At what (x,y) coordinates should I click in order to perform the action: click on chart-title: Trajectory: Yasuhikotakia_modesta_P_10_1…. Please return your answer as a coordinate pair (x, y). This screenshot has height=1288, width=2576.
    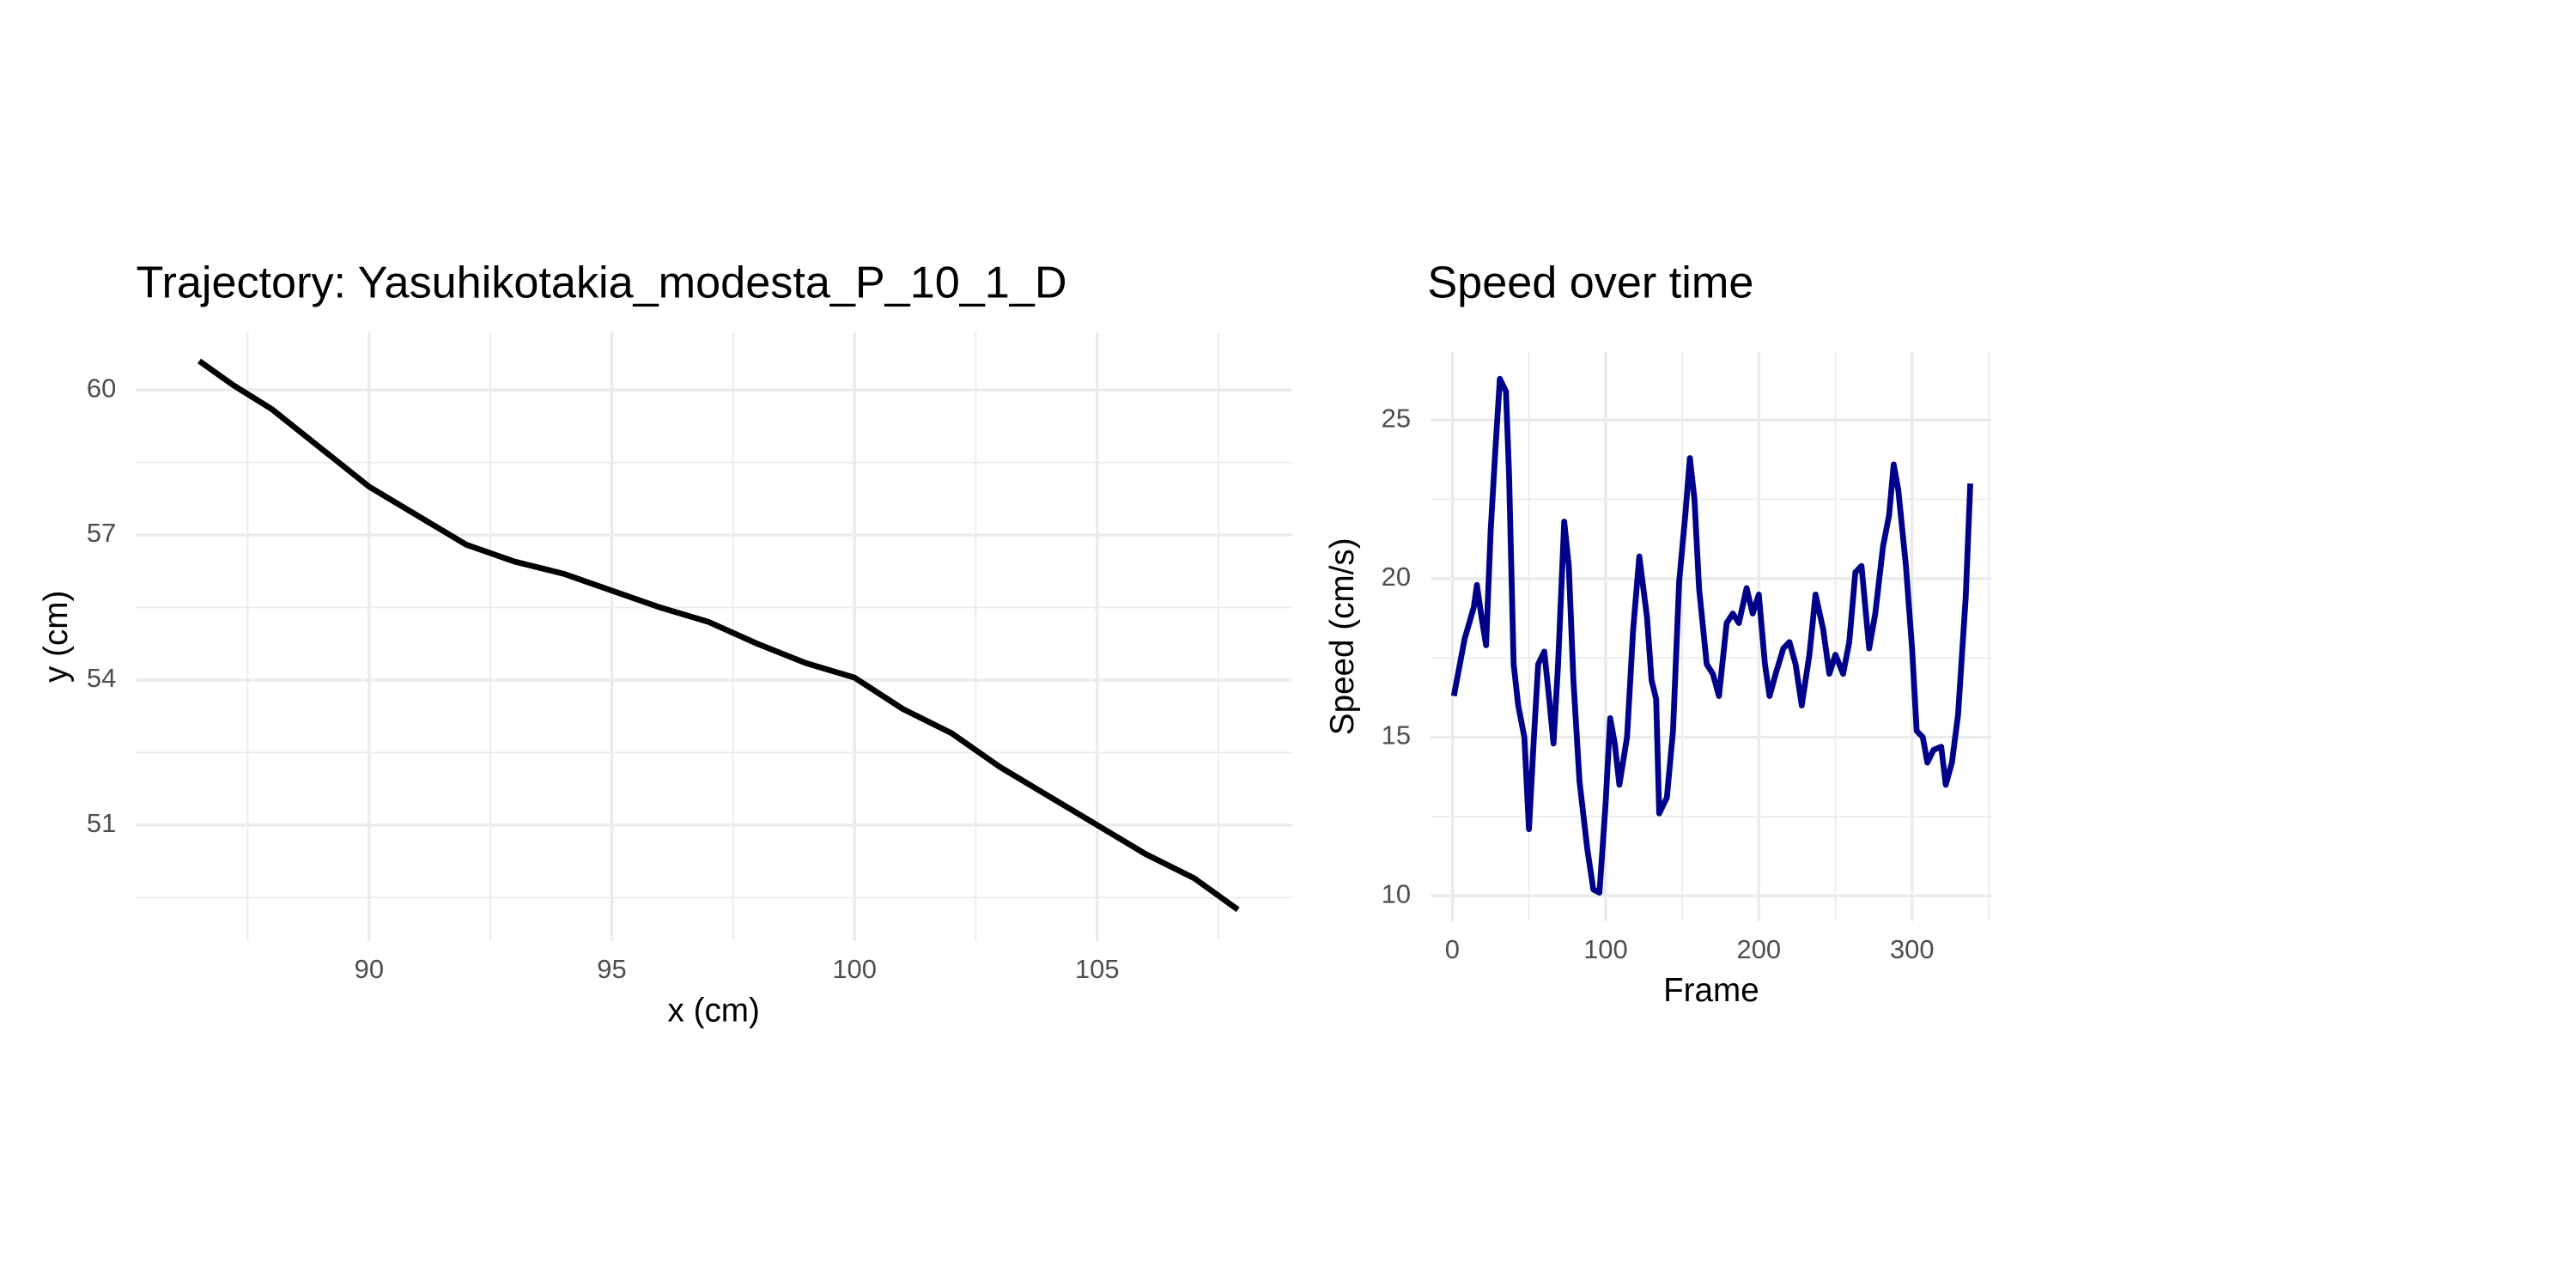
    Looking at the image, I should click on (602, 282).